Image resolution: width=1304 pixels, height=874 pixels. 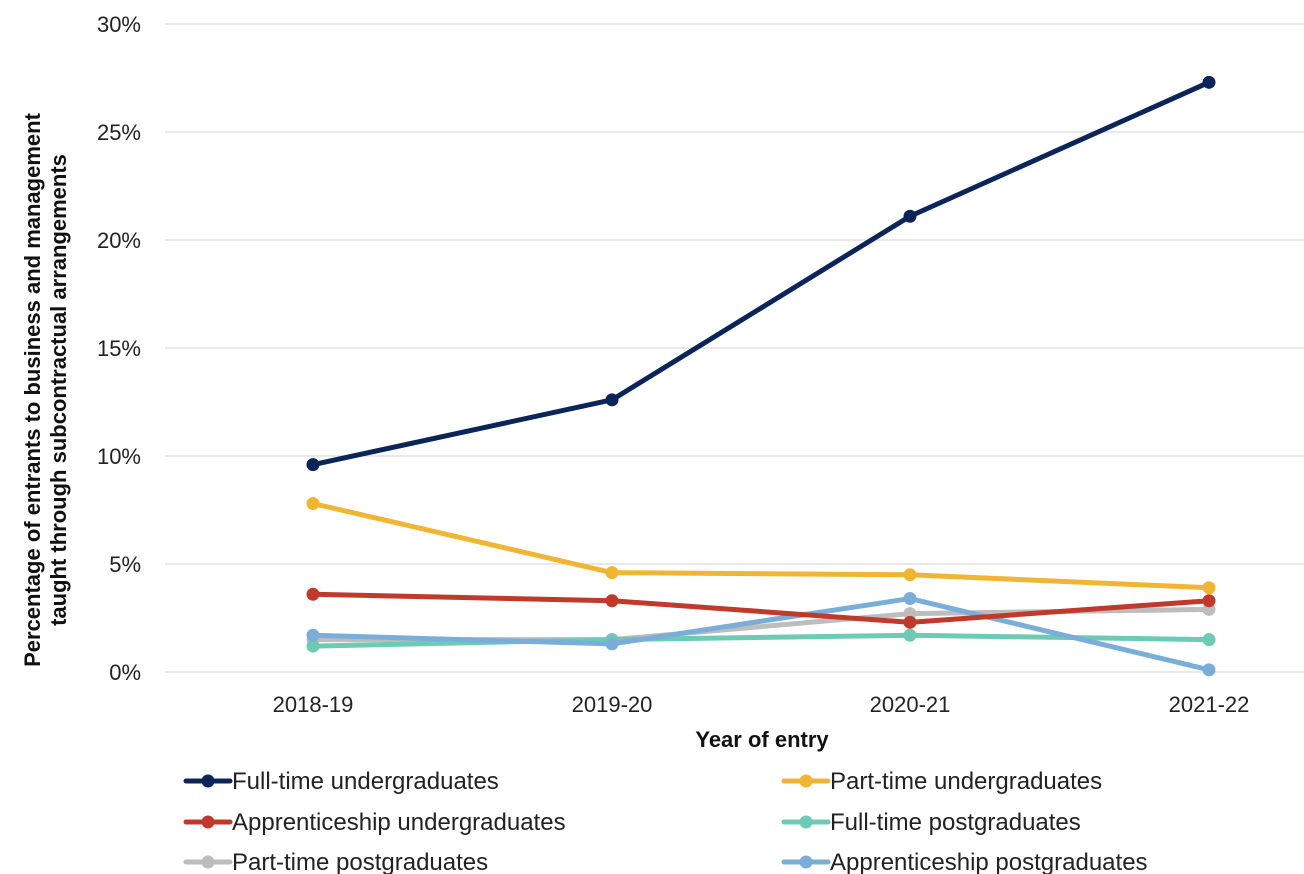 I want to click on y-tick-label: 0%, so click(x=125, y=672).